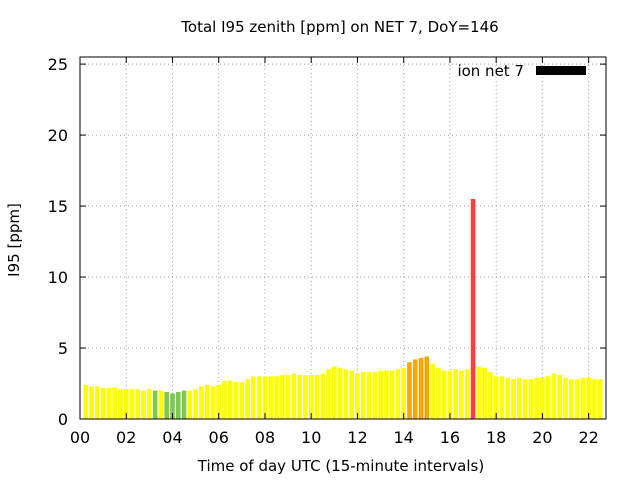 The width and height of the screenshot is (640, 480). Describe the element at coordinates (126, 437) in the screenshot. I see `x-tick-label: 02` at that location.